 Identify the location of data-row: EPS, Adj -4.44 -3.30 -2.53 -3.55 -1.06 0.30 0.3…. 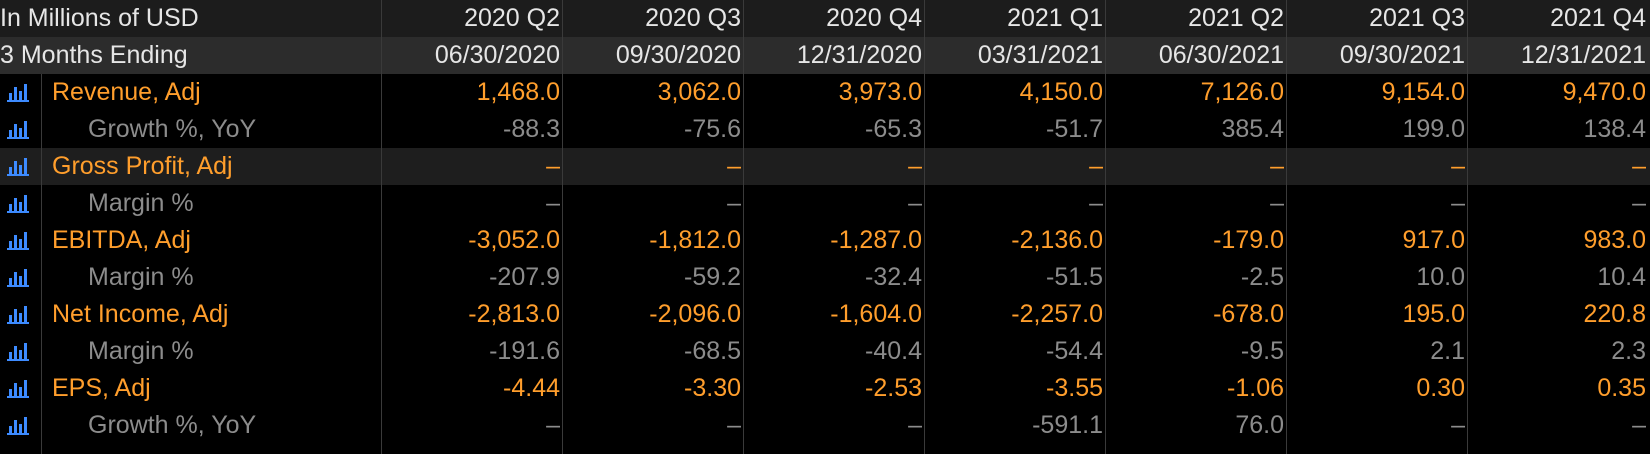
(825, 388).